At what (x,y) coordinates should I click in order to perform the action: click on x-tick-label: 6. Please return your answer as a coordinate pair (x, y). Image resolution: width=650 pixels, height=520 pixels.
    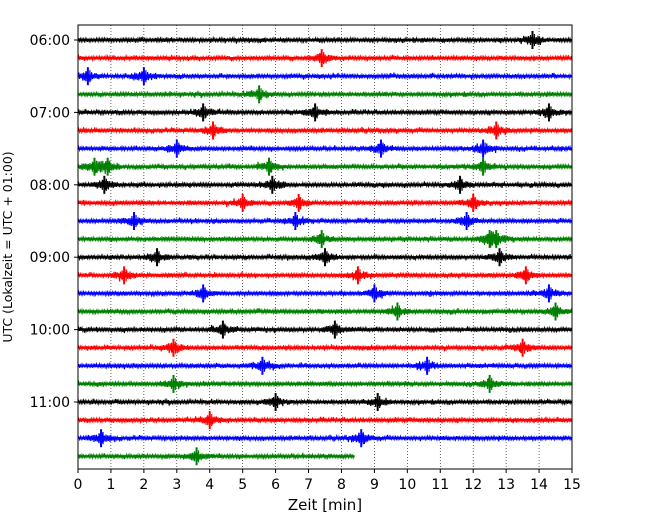
    Looking at the image, I should click on (275, 485).